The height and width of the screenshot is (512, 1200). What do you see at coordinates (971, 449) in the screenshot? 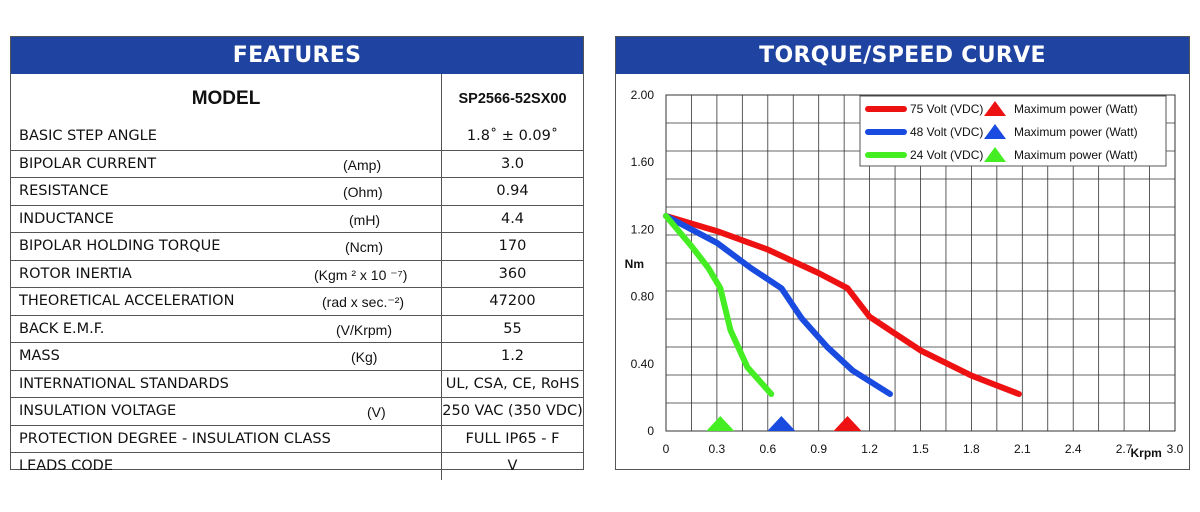
I see `x-tick-label: 1.8` at bounding box center [971, 449].